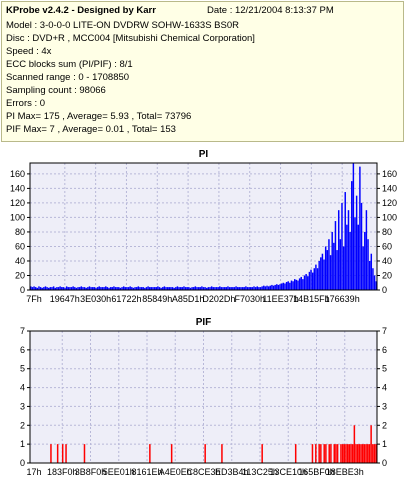 Image resolution: width=409 pixels, height=483 pixels. I want to click on chart-title: PIF, so click(204, 322).